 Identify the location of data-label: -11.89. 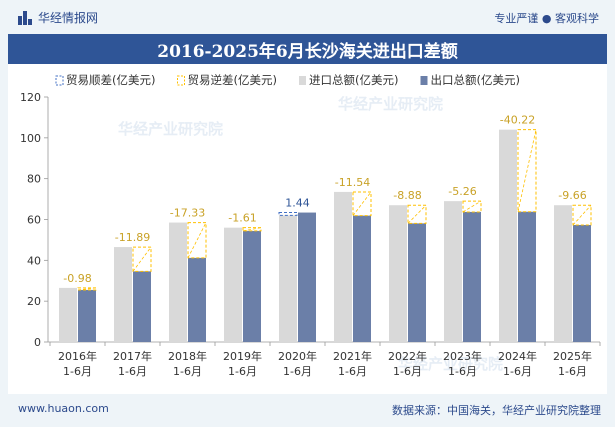
(132, 237).